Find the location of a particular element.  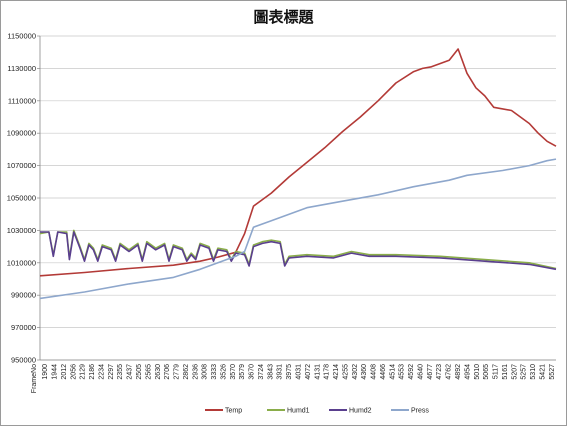

y-tick-label: 1110000 is located at coordinates (22, 100).